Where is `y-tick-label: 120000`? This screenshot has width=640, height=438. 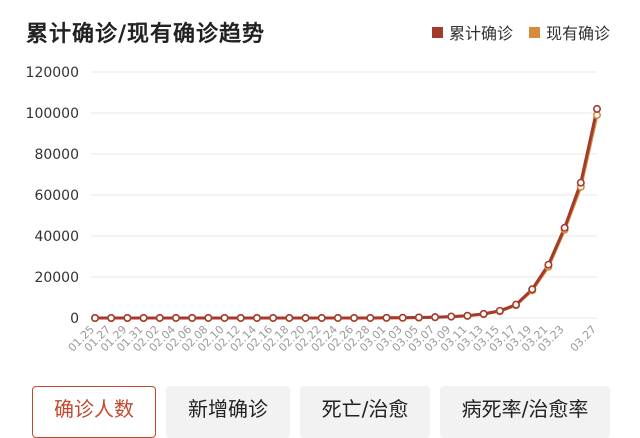
y-tick-label: 120000 is located at coordinates (52, 73).